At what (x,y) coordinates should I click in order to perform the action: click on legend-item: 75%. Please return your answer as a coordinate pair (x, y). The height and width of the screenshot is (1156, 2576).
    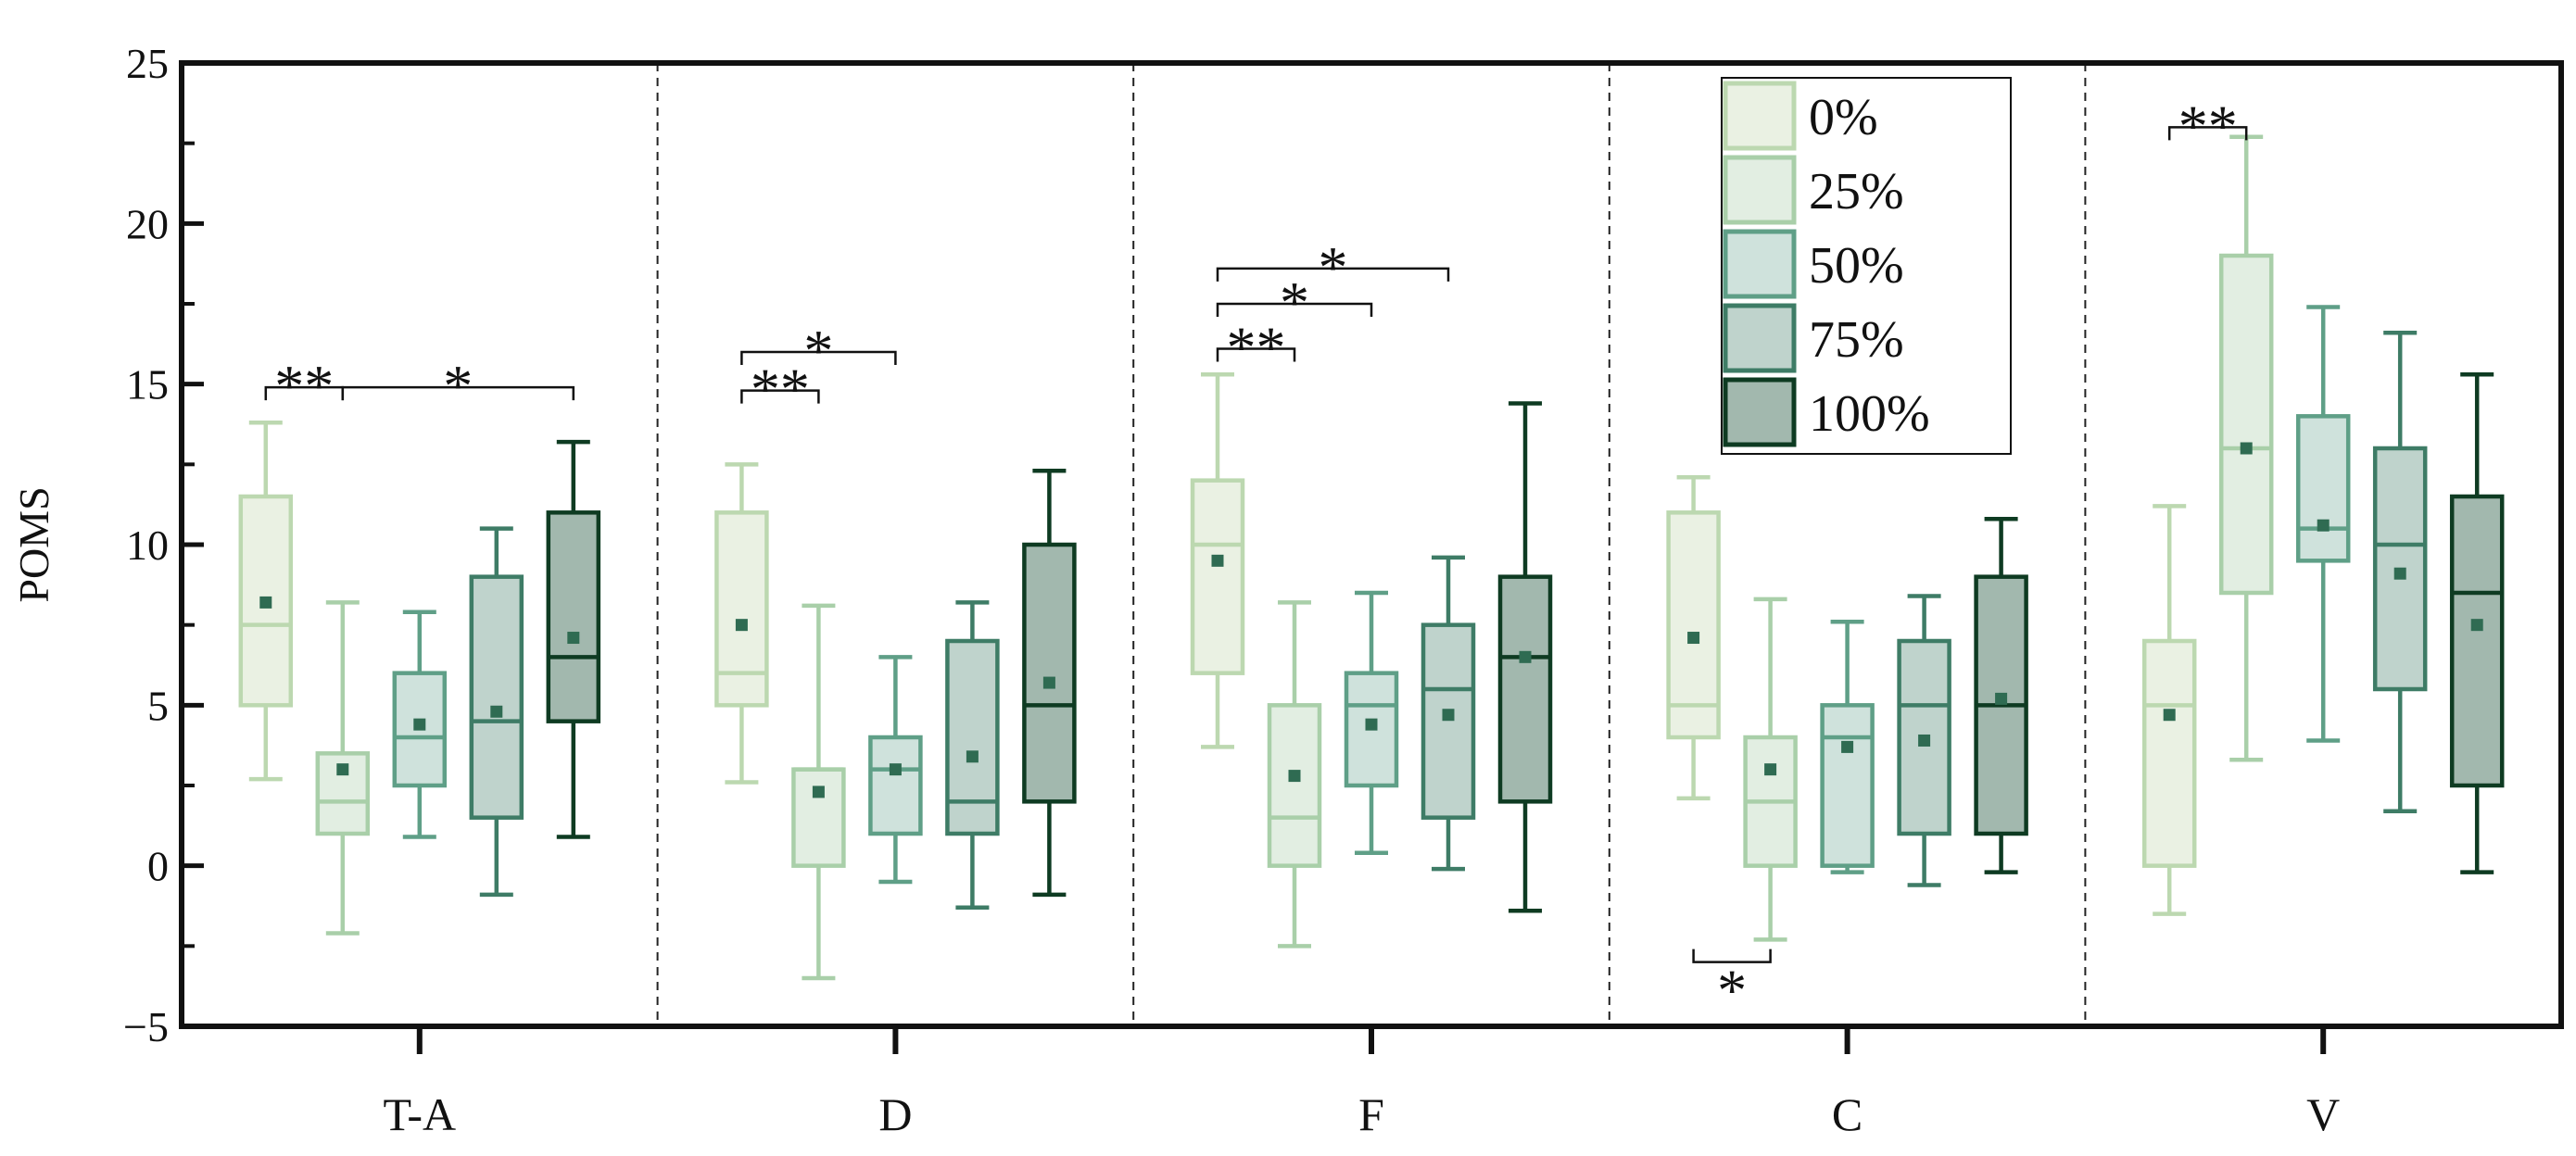
    Looking at the image, I should click on (1814, 338).